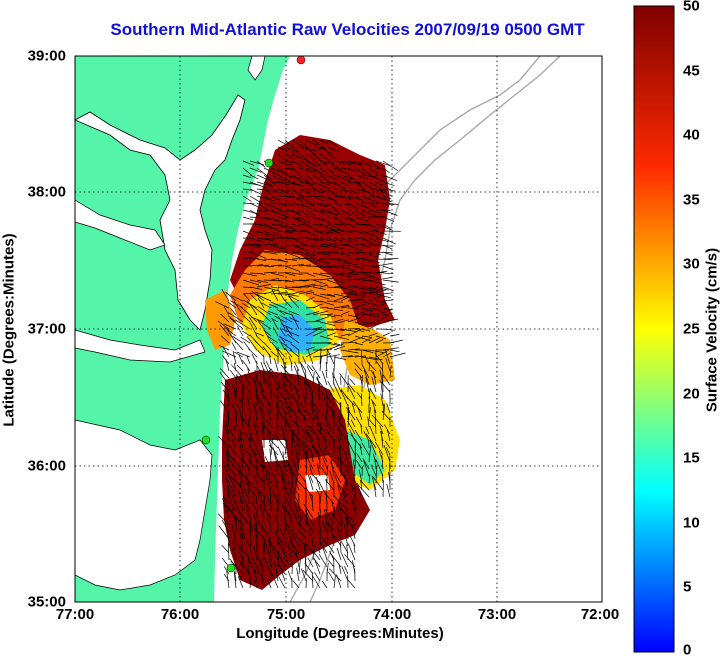  What do you see at coordinates (691, 329) in the screenshot?
I see `colorbar-tick: 25` at bounding box center [691, 329].